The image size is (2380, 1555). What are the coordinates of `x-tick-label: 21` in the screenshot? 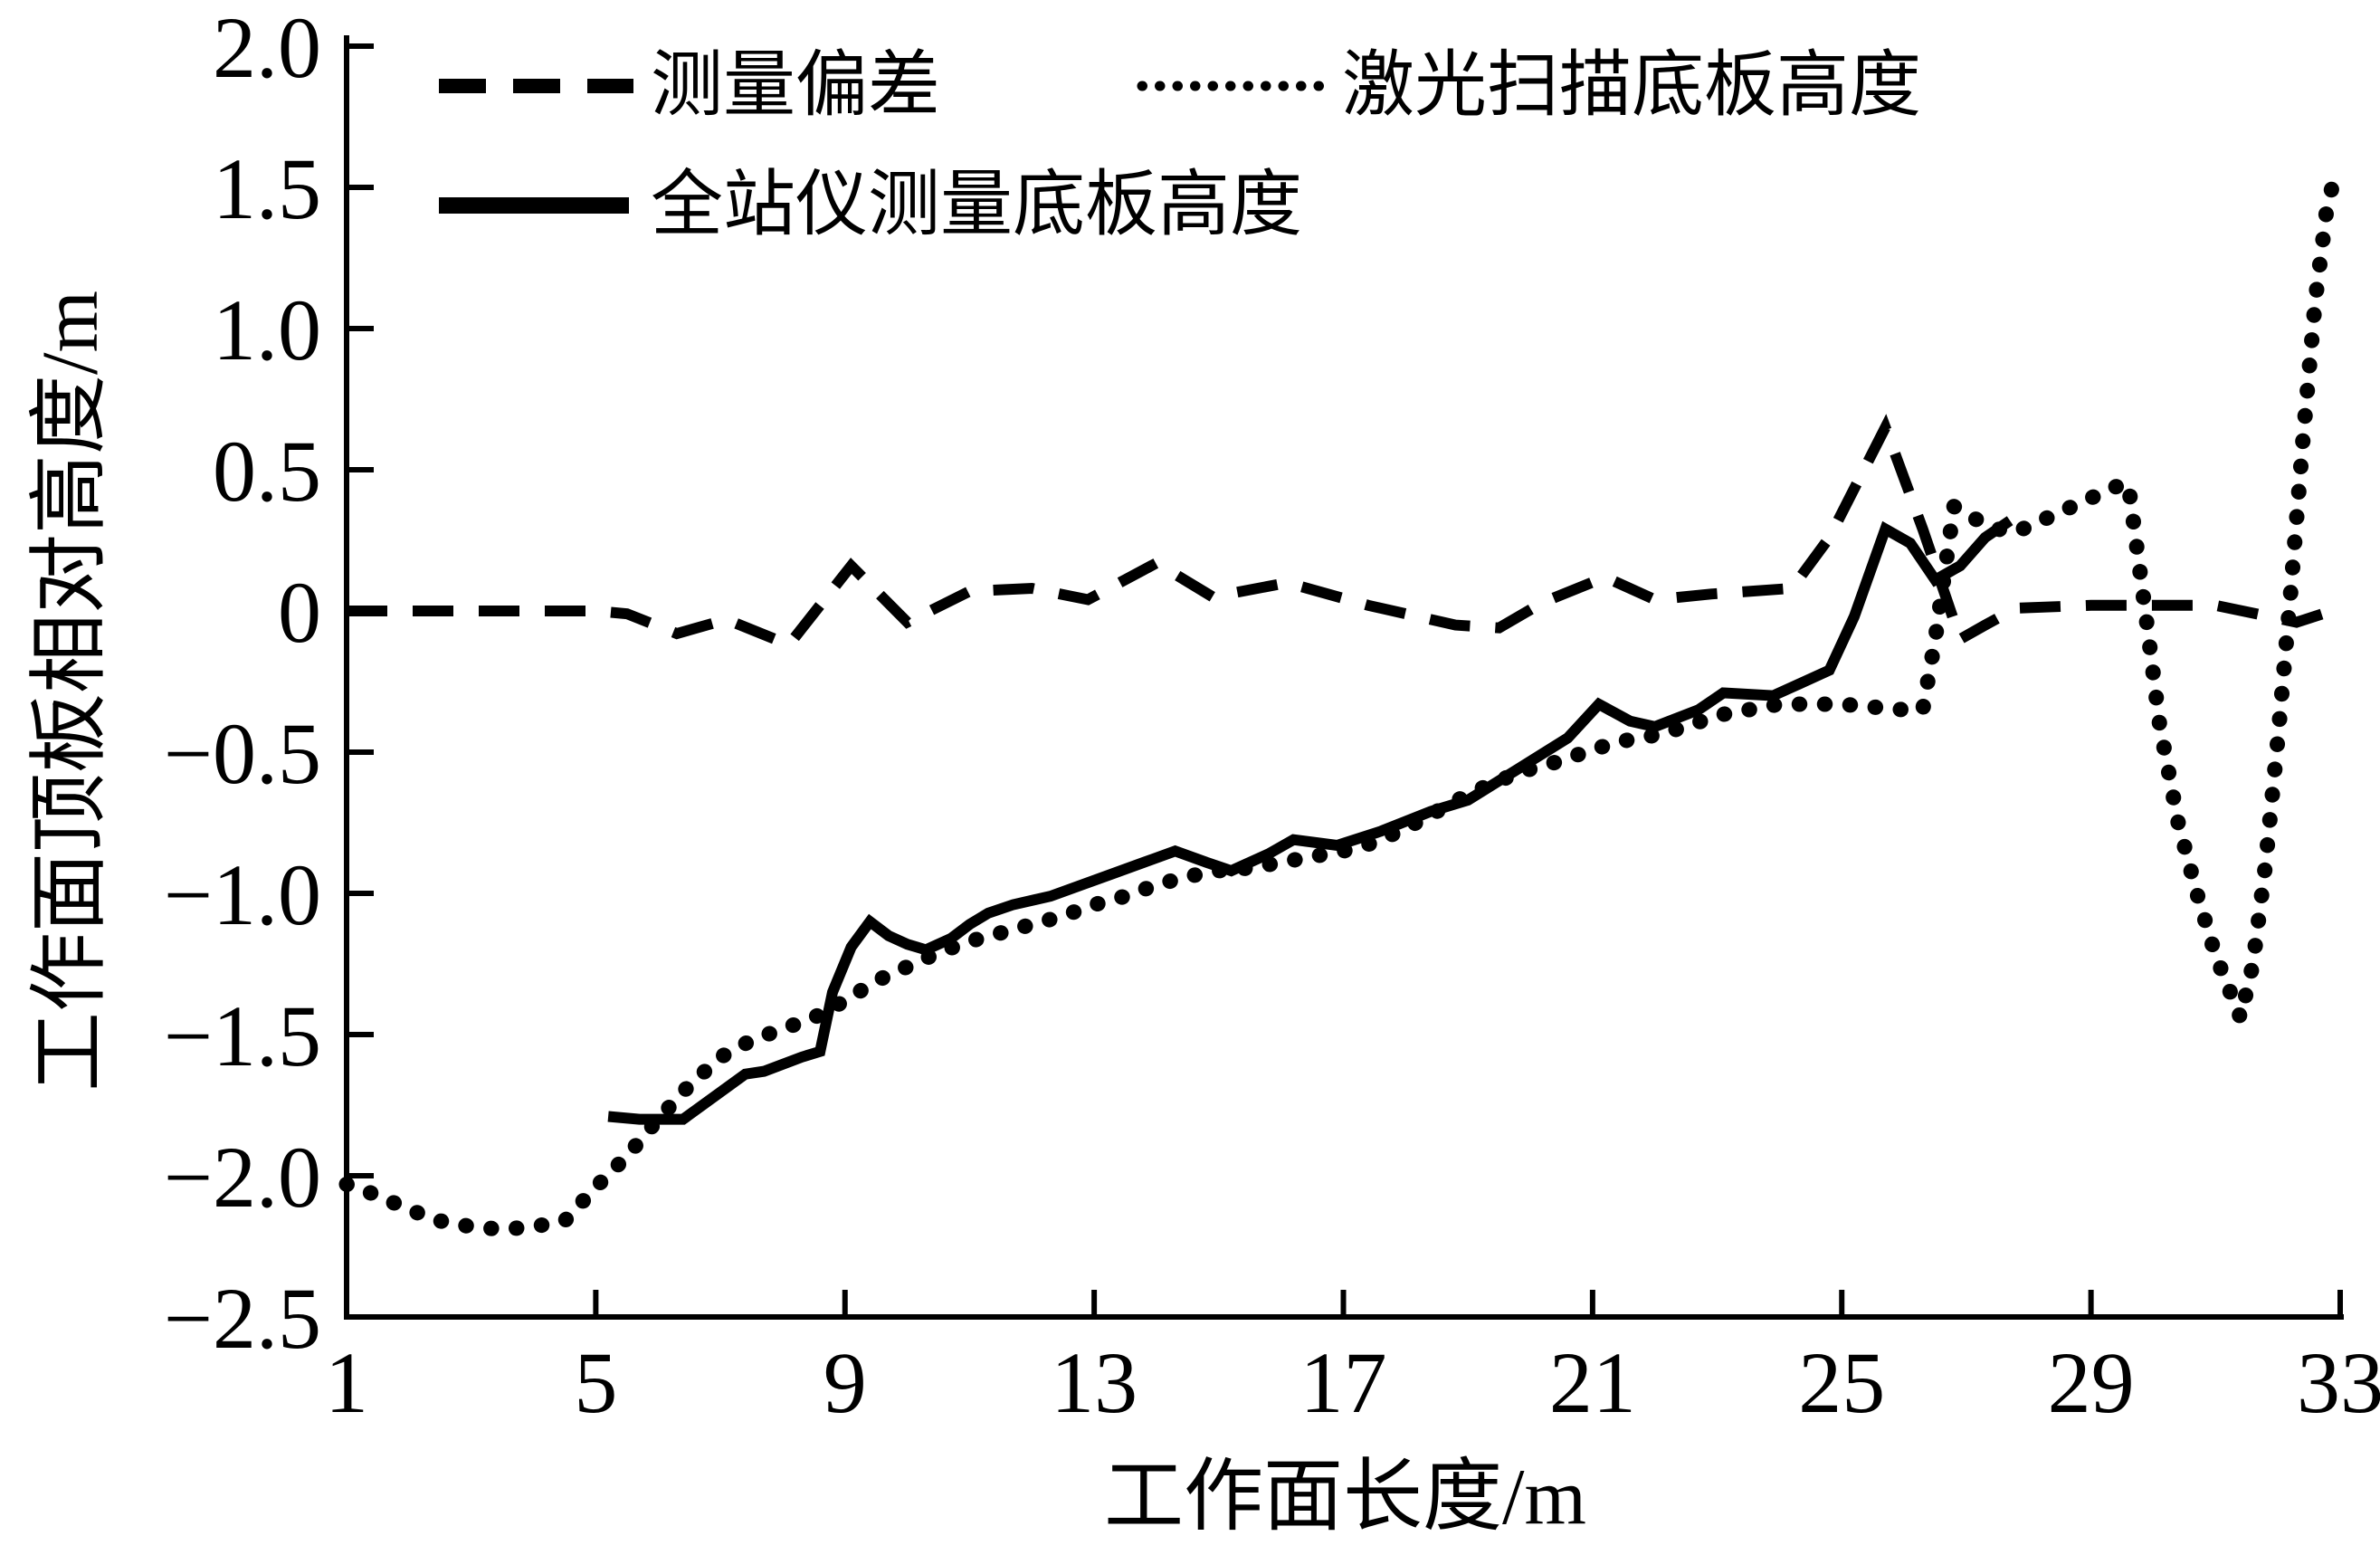 It's located at (1593, 1382).